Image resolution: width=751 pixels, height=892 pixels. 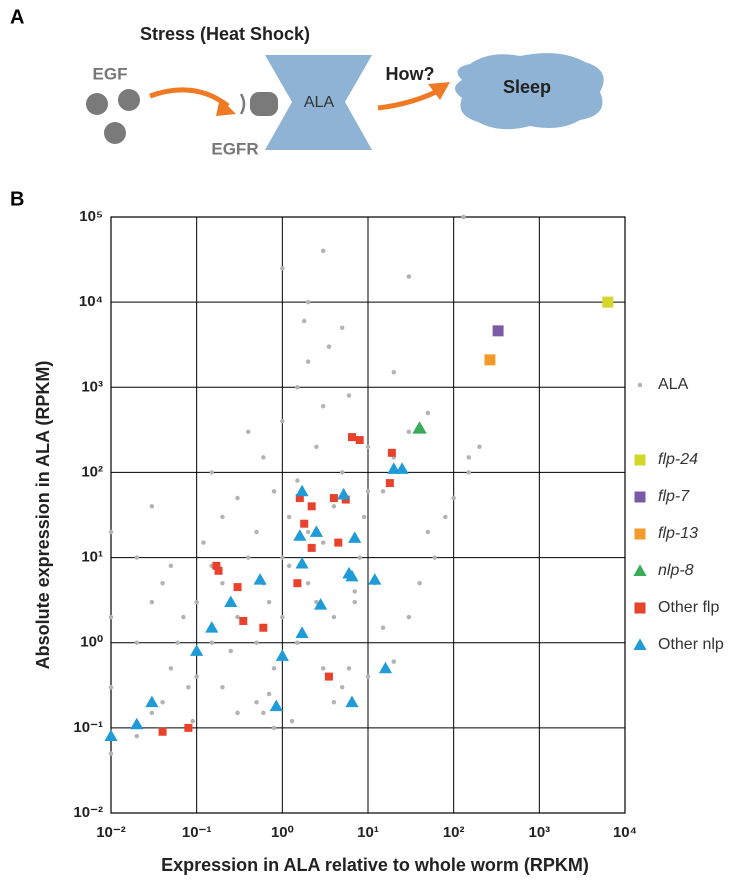 I want to click on legend-label: flp-24, so click(x=678, y=459).